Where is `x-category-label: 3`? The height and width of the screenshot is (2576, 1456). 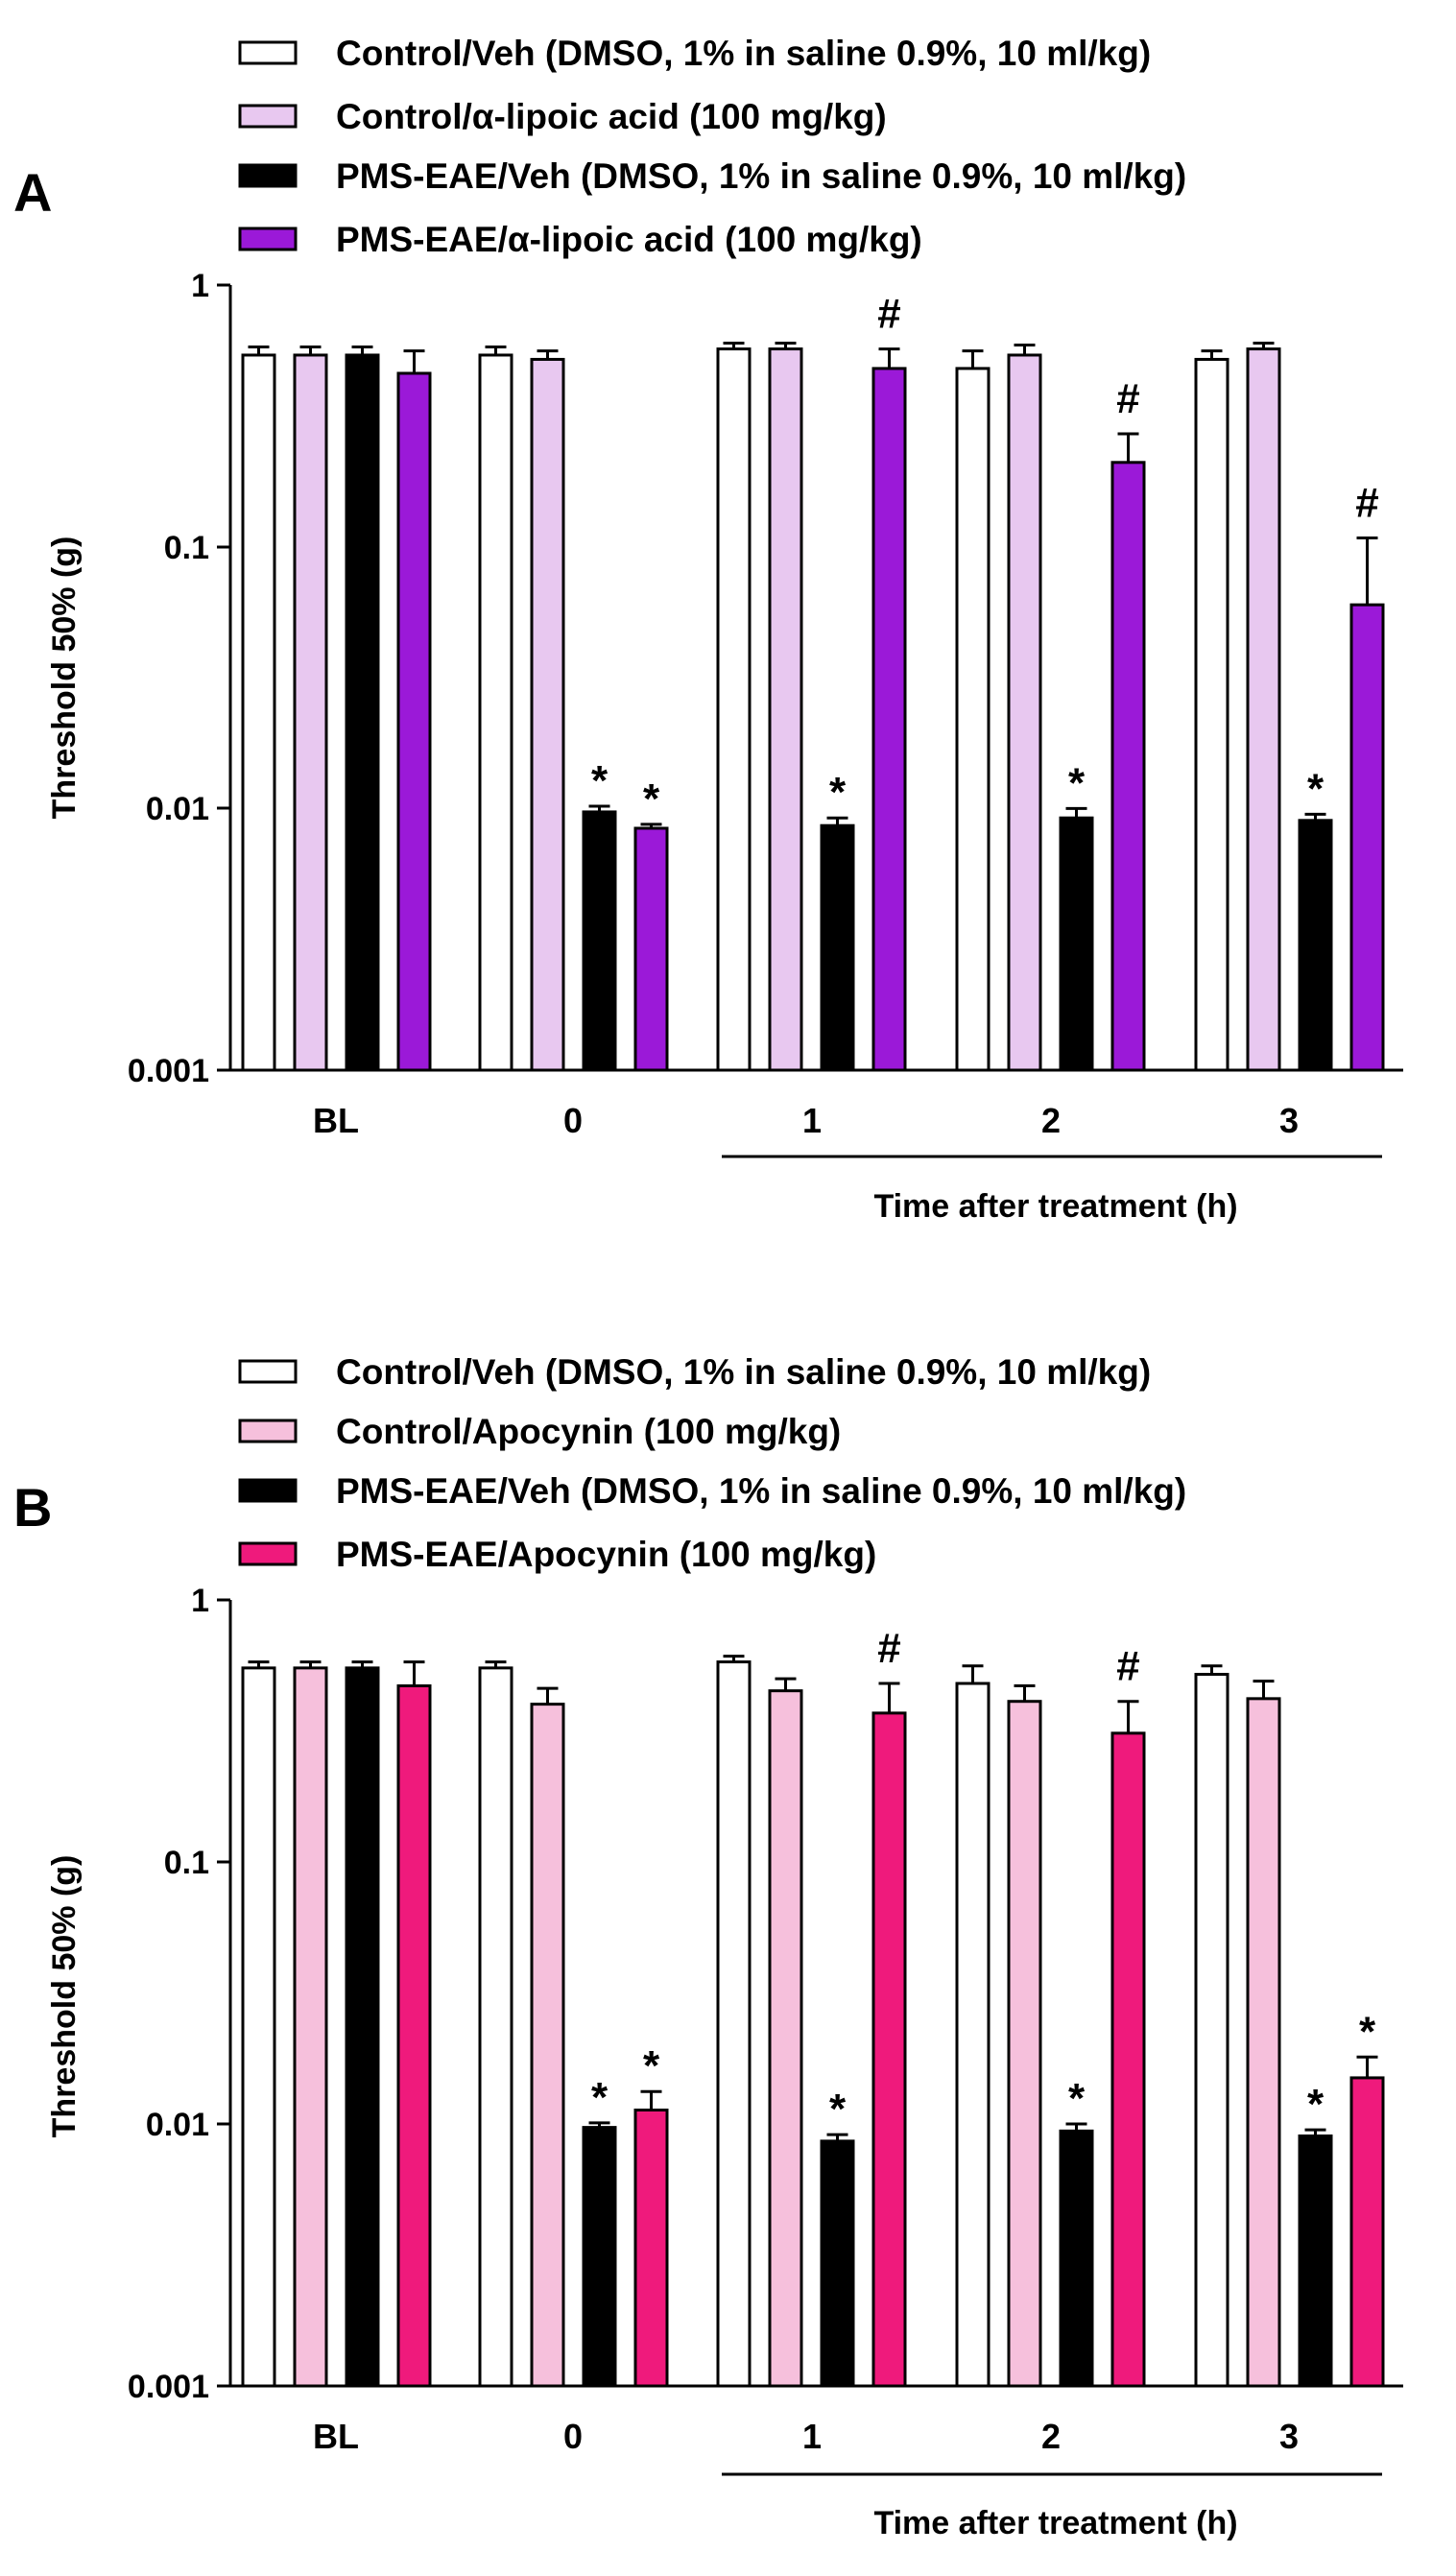
x-category-label: 3 is located at coordinates (1289, 2436).